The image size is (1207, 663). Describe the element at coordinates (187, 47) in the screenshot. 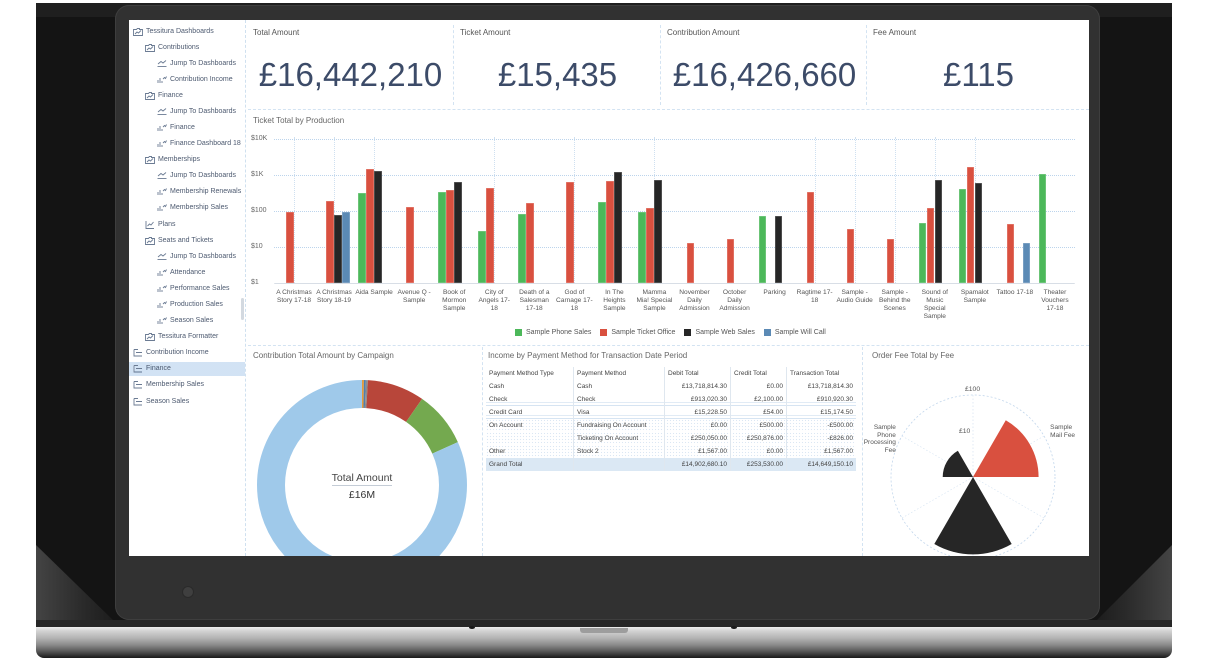

I see `sidebar-item: Contributions` at that location.